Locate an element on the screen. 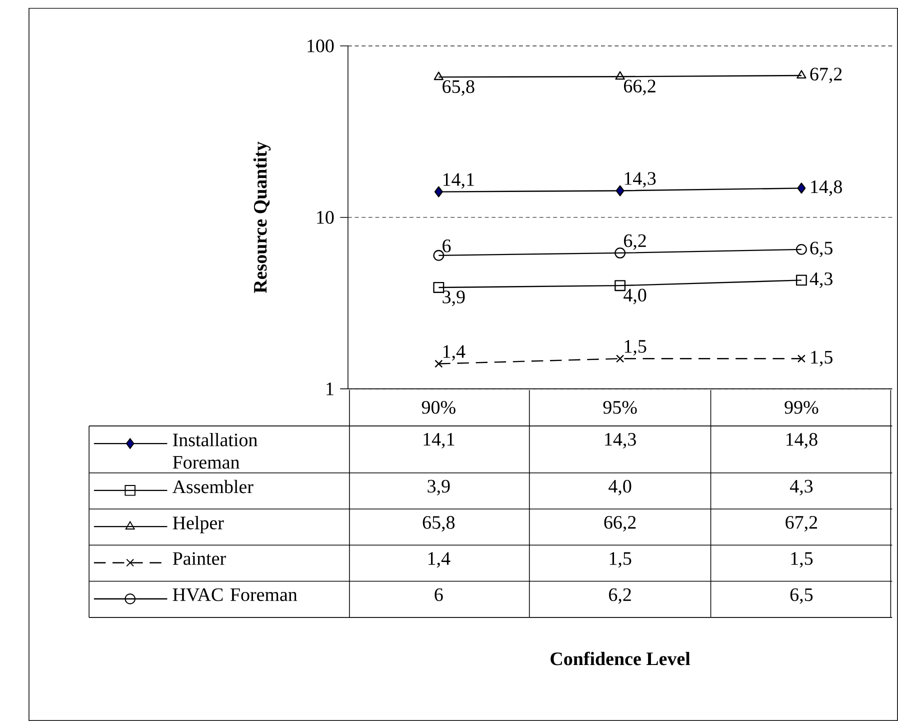 The height and width of the screenshot is (721, 898). text: 65,8 is located at coordinates (458, 88).